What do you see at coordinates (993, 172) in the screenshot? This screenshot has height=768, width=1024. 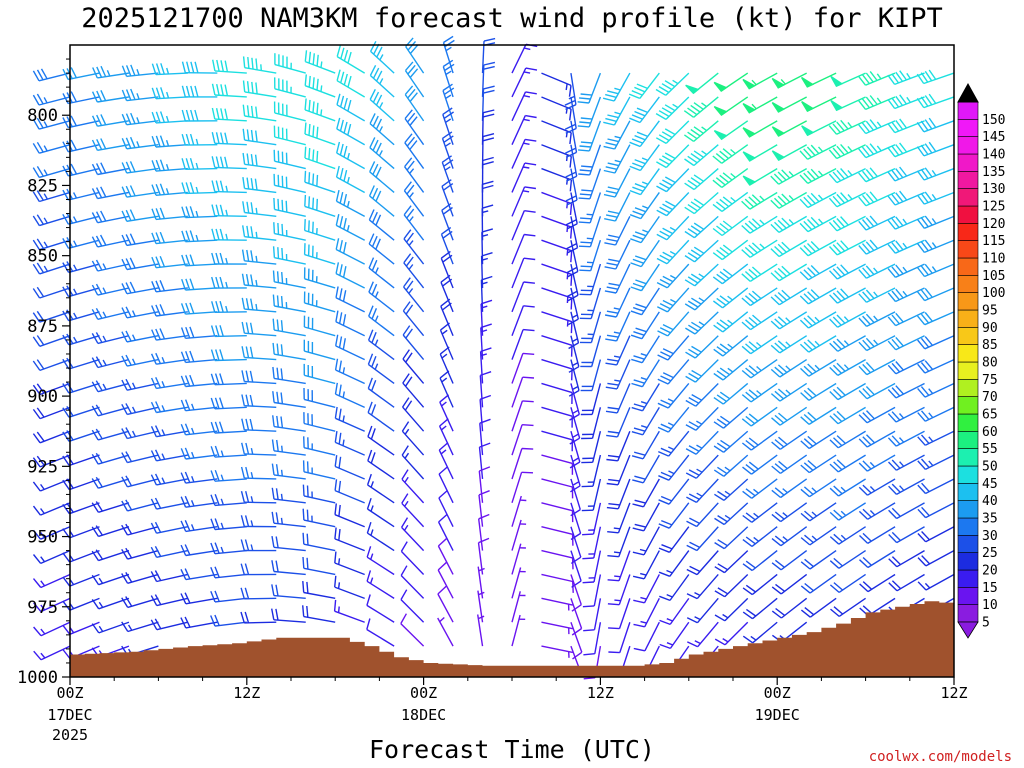 I see `colorbar-label: 135` at bounding box center [993, 172].